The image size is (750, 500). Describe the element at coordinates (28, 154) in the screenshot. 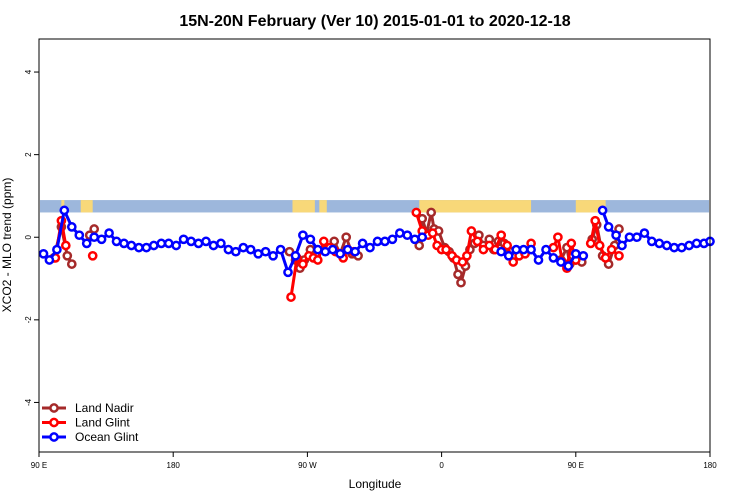

I see `y-tick-label-3: 2` at that location.